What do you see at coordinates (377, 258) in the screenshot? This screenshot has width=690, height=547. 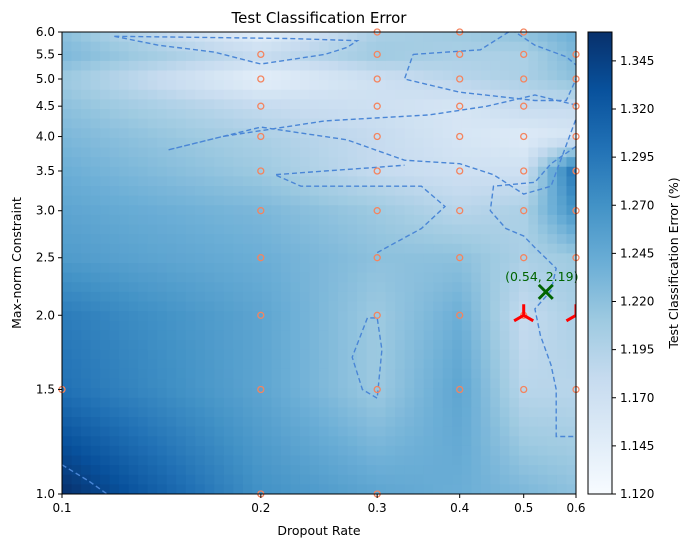 I see `sample-point` at bounding box center [377, 258].